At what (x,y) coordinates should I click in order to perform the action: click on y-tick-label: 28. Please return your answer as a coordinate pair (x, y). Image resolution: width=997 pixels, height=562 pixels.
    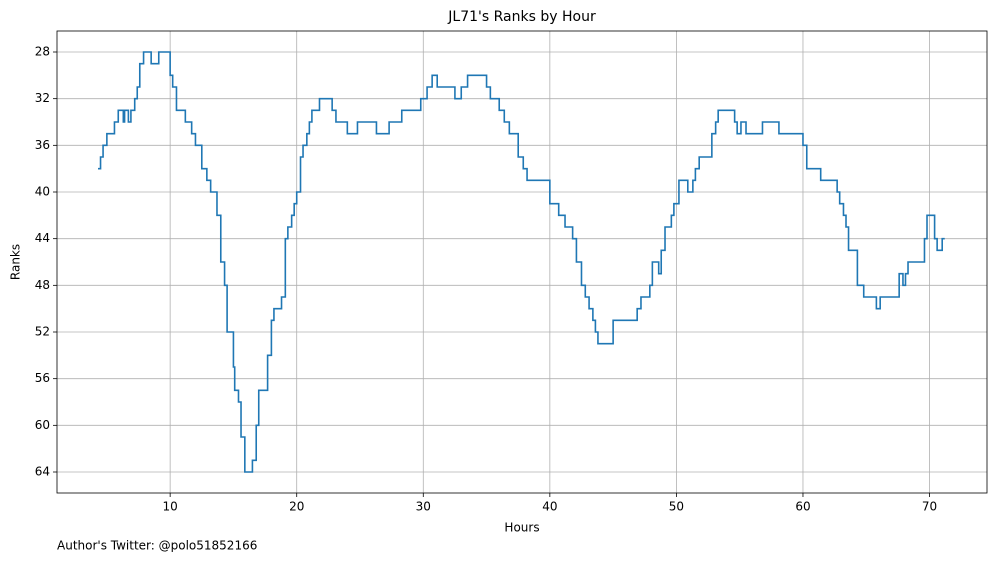
    Looking at the image, I should click on (42, 52).